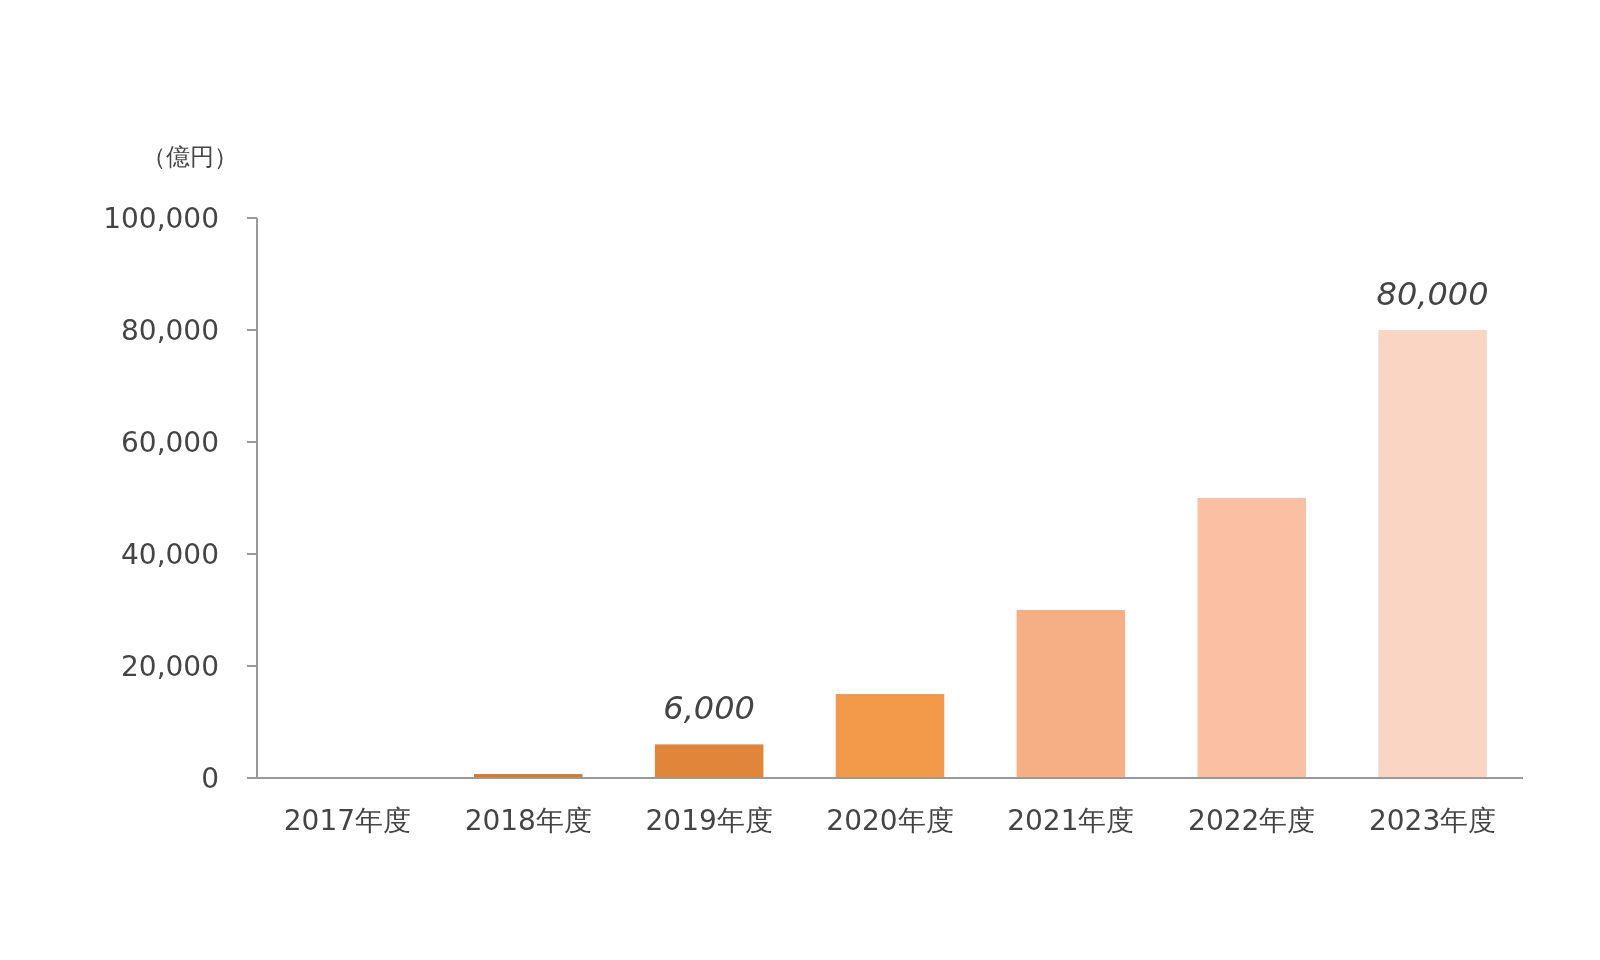 Image resolution: width=1600 pixels, height=960 pixels. Describe the element at coordinates (1432, 820) in the screenshot. I see `x-tick-label: 2023年度` at that location.